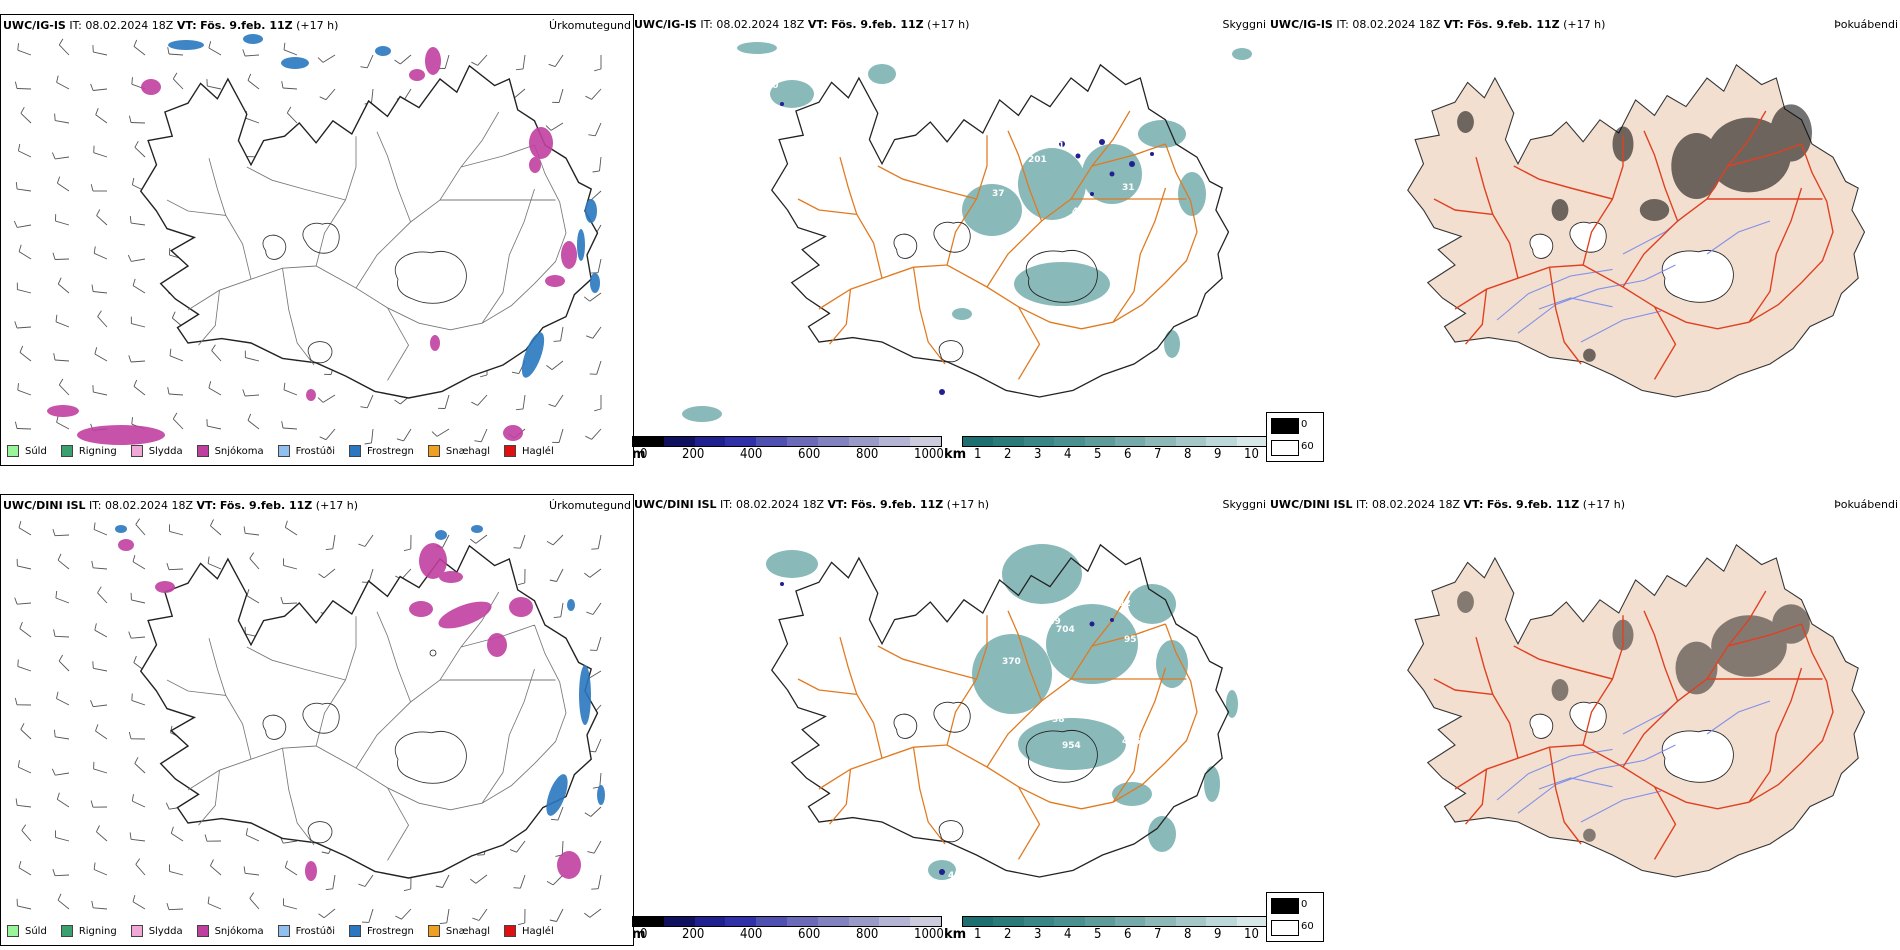 The width and height of the screenshot is (1900, 950). I want to click on legend-label: Snæhagl, so click(468, 451).